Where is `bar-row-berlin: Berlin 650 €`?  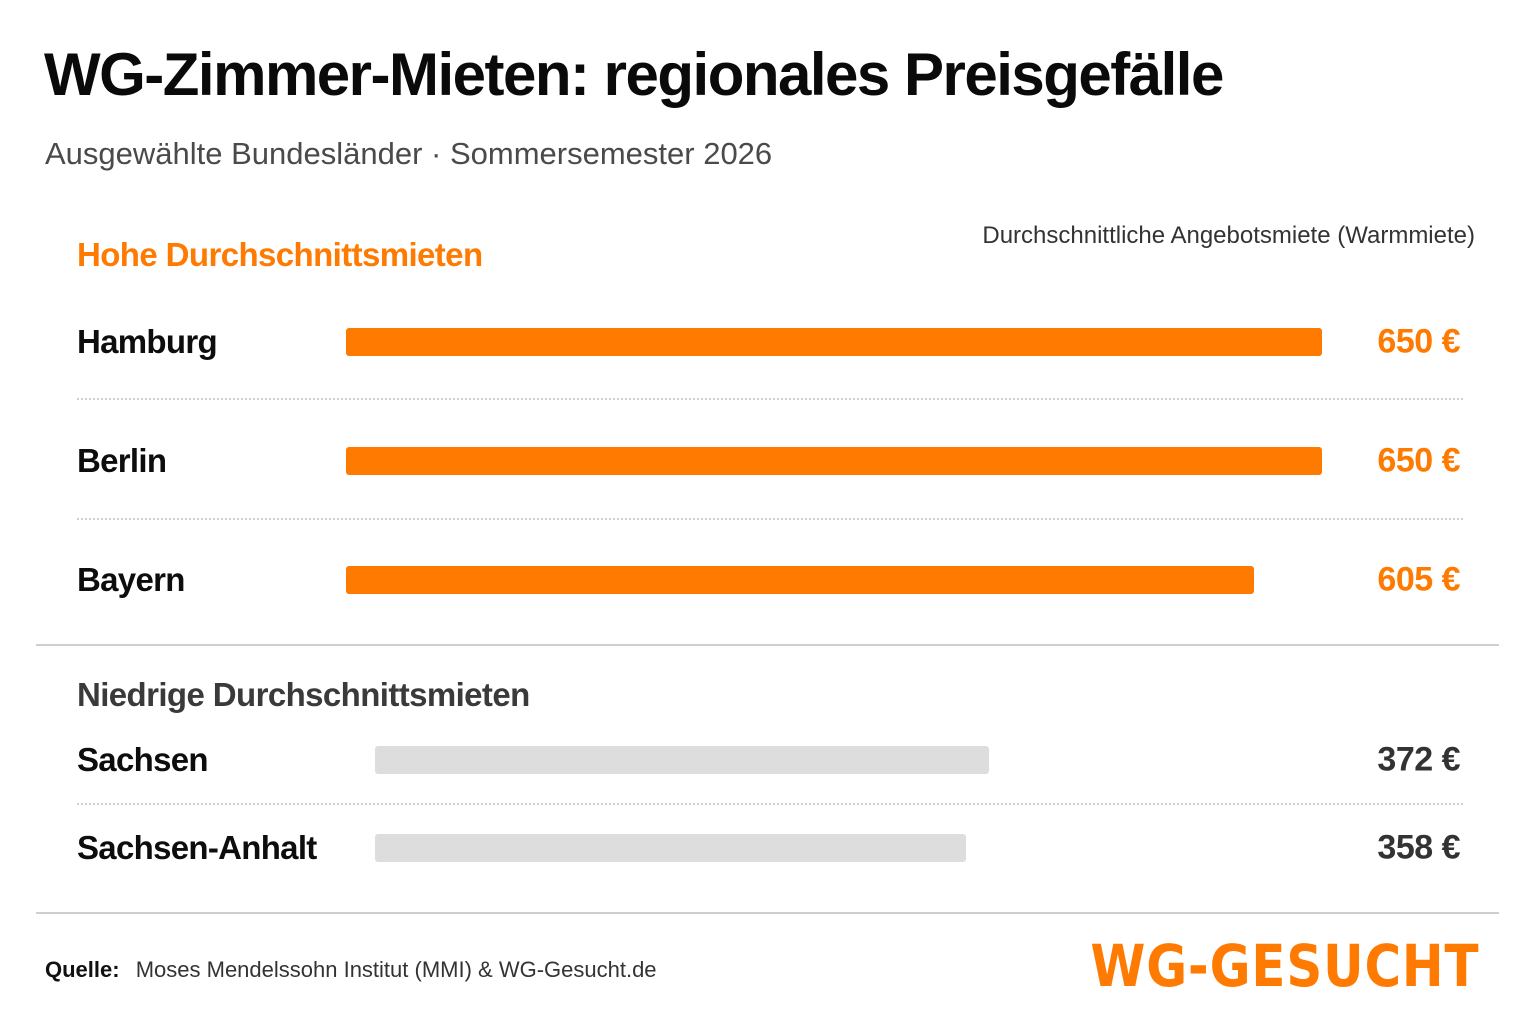 bar-row-berlin: Berlin 650 € is located at coordinates (768, 461).